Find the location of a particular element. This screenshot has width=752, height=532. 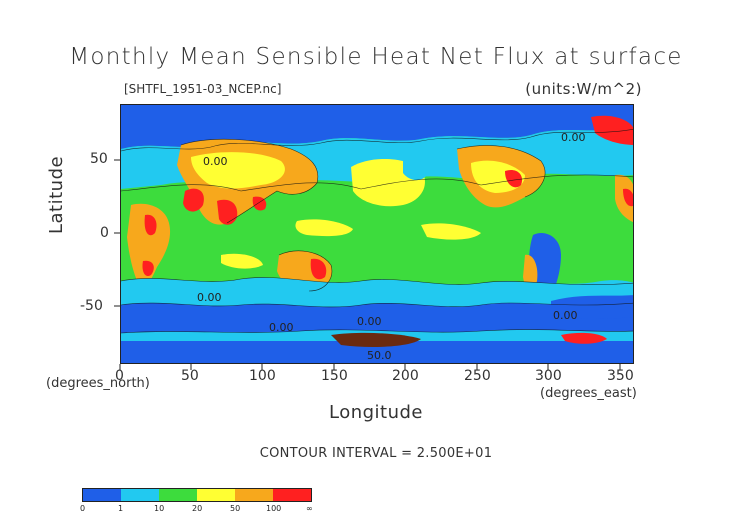

south-indian-yellow is located at coordinates (242, 261).